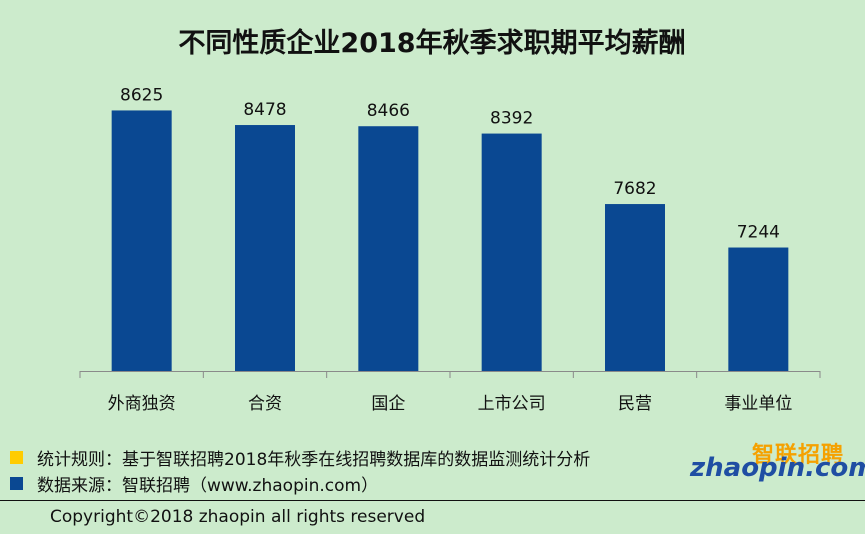  What do you see at coordinates (431, 43) in the screenshot?
I see `chart-title: 不同性质企业2018年秋季求职期平均薪酬` at bounding box center [431, 43].